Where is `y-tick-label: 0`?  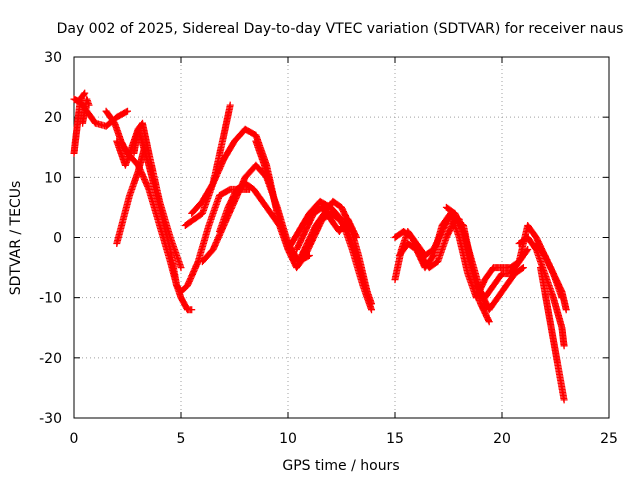
y-tick-label: 0 is located at coordinates (57, 239).